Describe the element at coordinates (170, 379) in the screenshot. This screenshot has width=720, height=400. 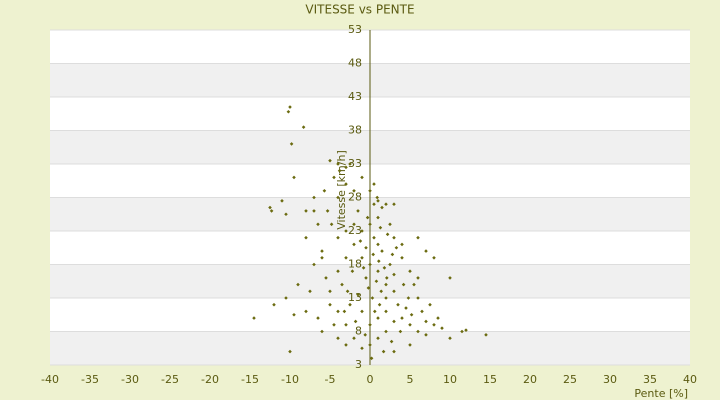
I see `x-tick-label: -25` at that location.